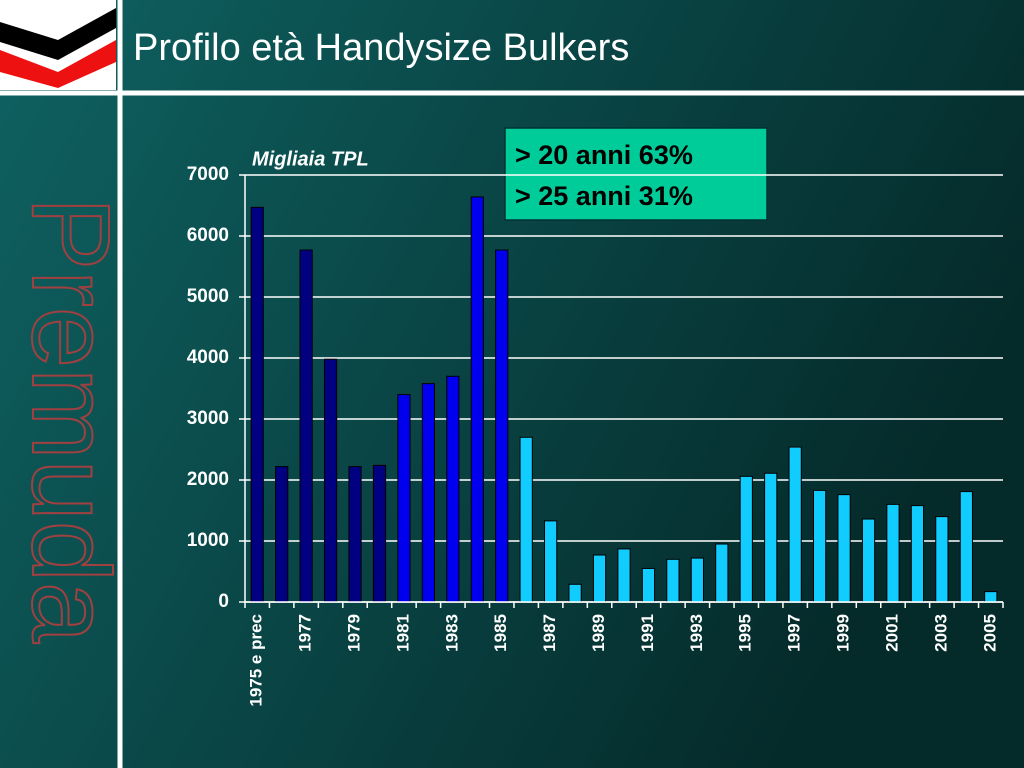 The image size is (1024, 768). What do you see at coordinates (208, 174) in the screenshot?
I see `y-tick-label: 7000` at bounding box center [208, 174].